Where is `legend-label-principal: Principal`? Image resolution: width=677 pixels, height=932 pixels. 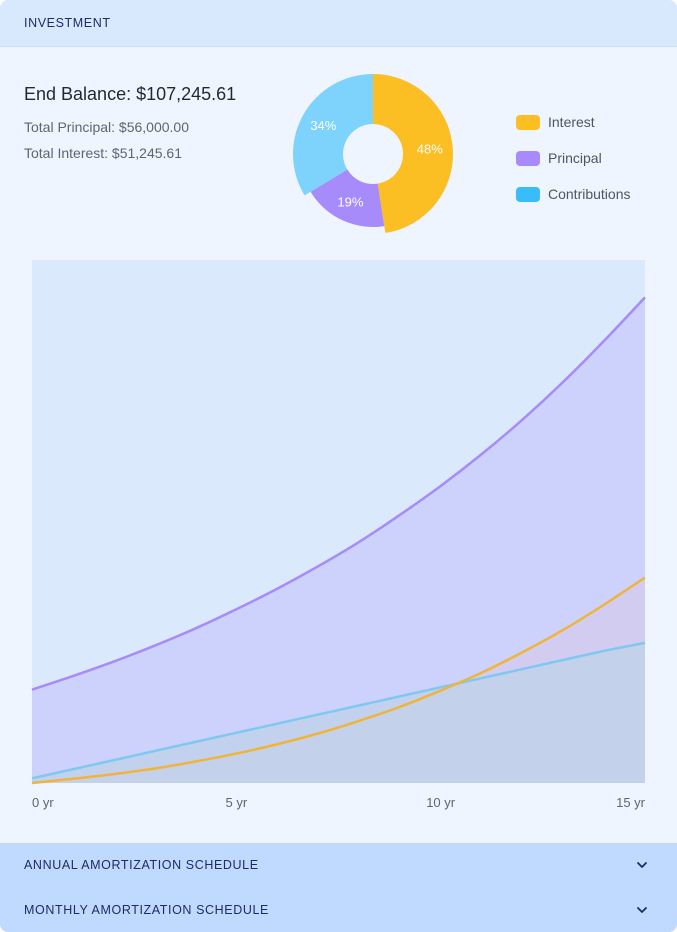
legend-label-principal: Principal is located at coordinates (575, 158).